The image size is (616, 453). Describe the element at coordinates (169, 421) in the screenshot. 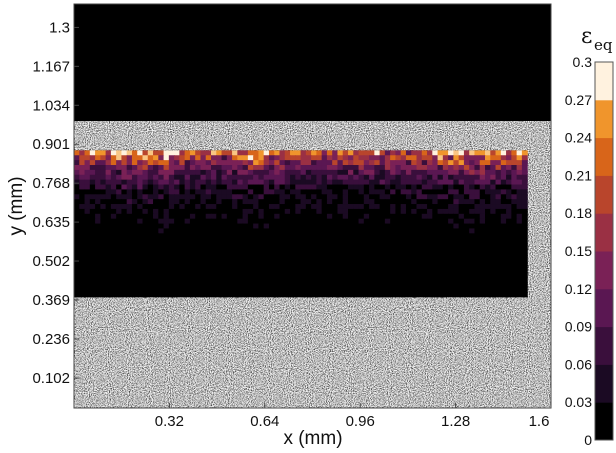

I see `x-tick-label: 0.32` at that location.